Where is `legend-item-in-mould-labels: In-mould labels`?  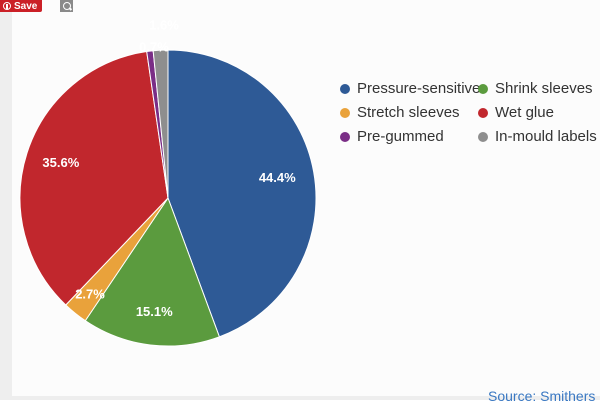
legend-item-in-mould-labels: In-mould labels is located at coordinates (537, 136).